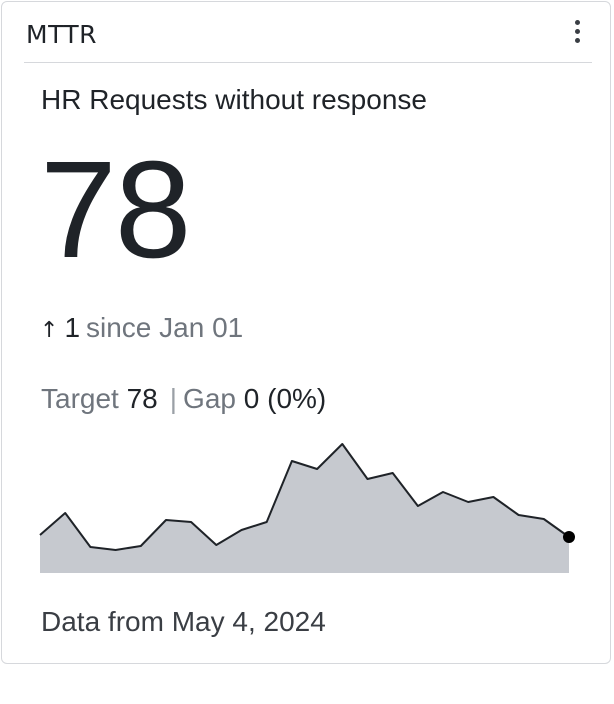 This screenshot has width=614, height=704. What do you see at coordinates (115, 210) in the screenshot?
I see `metric-value: 78` at bounding box center [115, 210].